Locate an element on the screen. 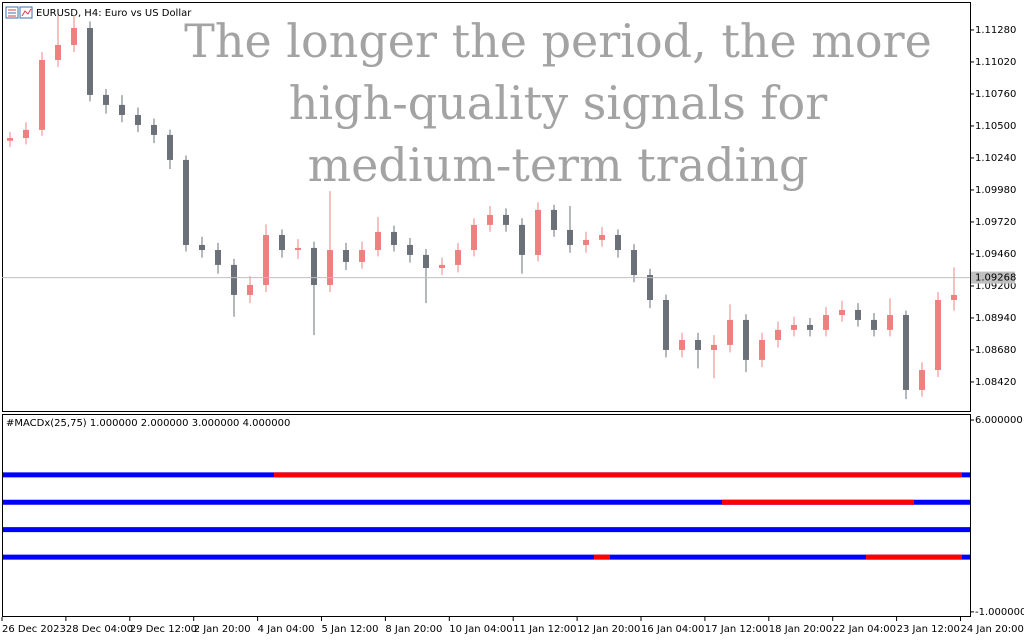 This screenshot has width=1024, height=640. y-tick-label: 1.08940 is located at coordinates (995, 318).